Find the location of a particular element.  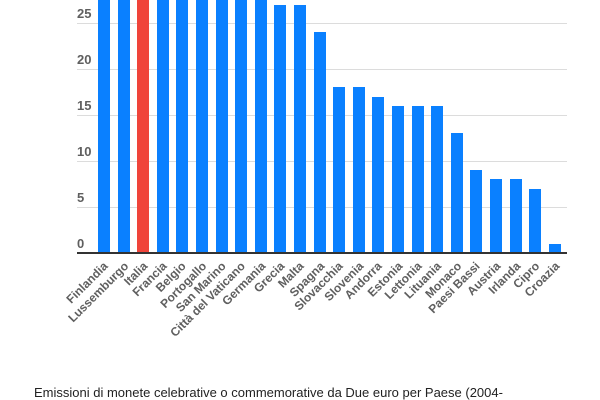

y-tick-label: 25 is located at coordinates (84, 13).